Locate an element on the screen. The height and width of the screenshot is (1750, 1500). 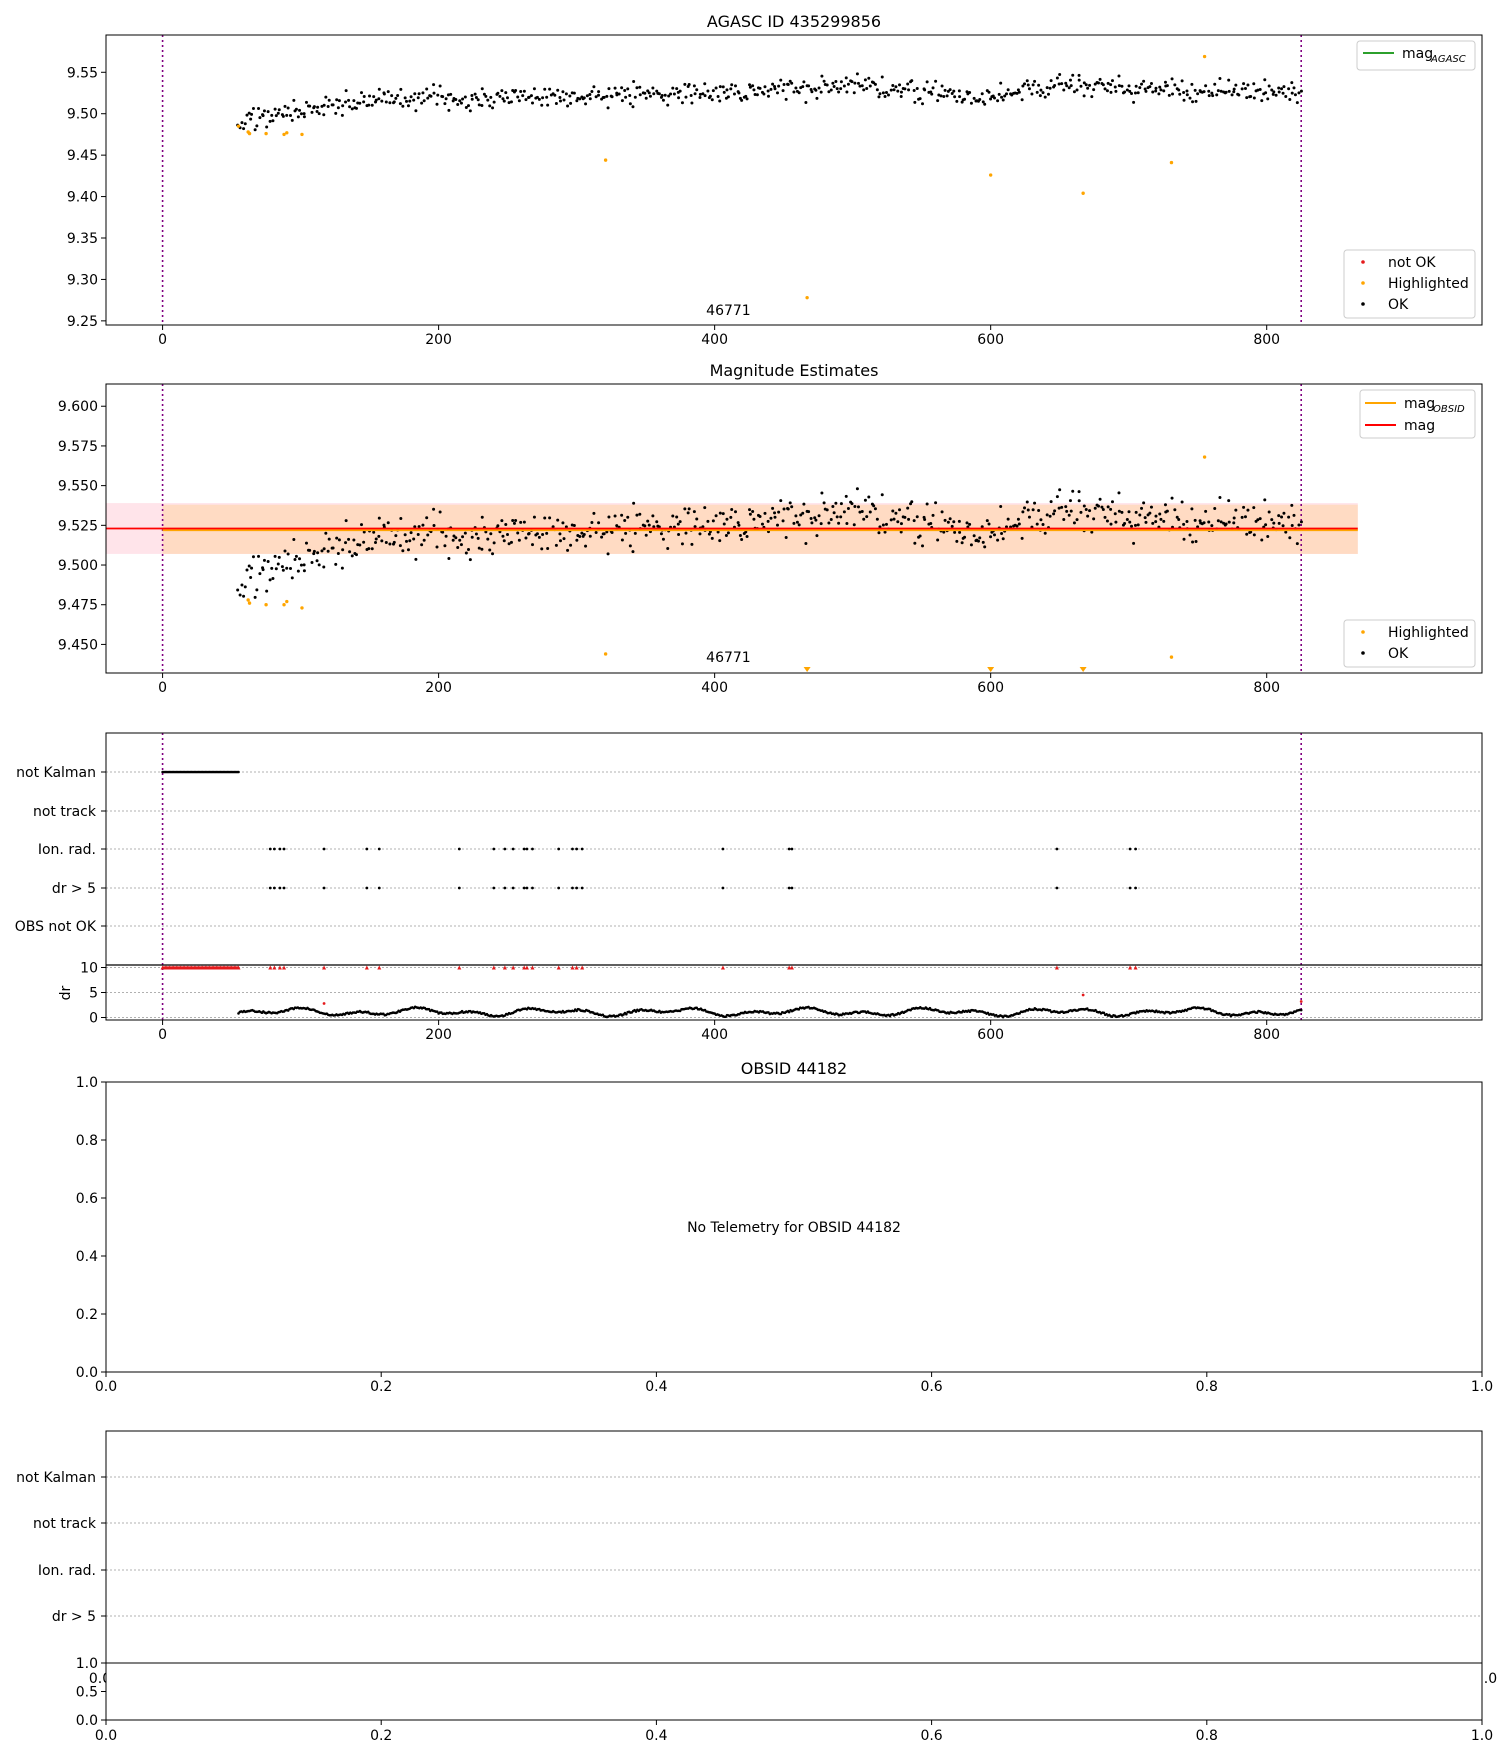
dr-ok-point is located at coordinates (626, 1014).